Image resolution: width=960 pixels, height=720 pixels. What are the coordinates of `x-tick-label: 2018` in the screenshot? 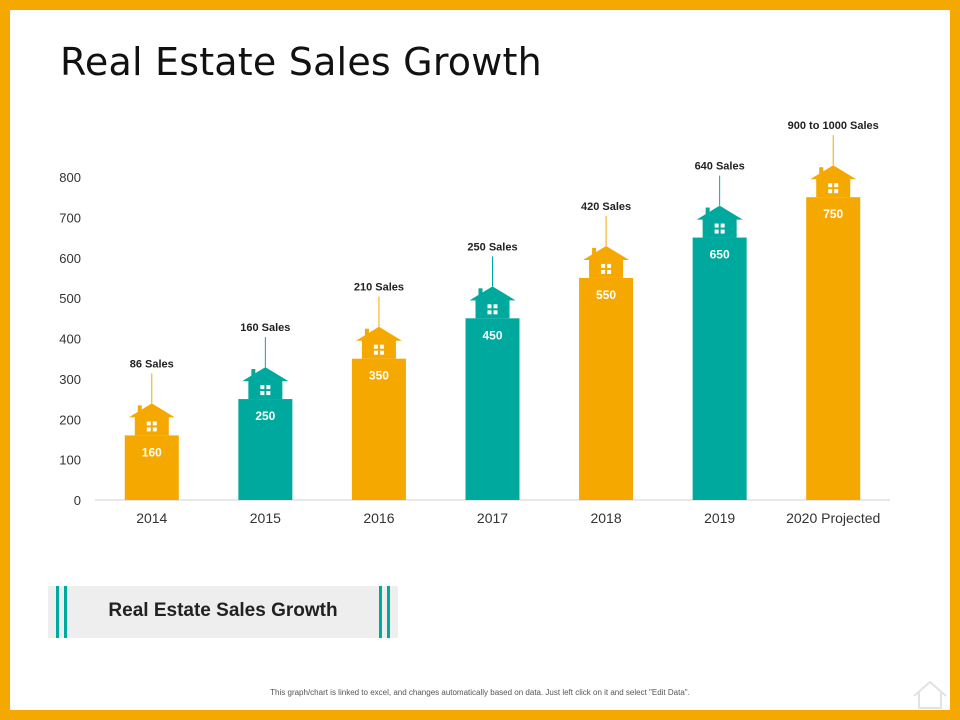 It's located at (605, 518).